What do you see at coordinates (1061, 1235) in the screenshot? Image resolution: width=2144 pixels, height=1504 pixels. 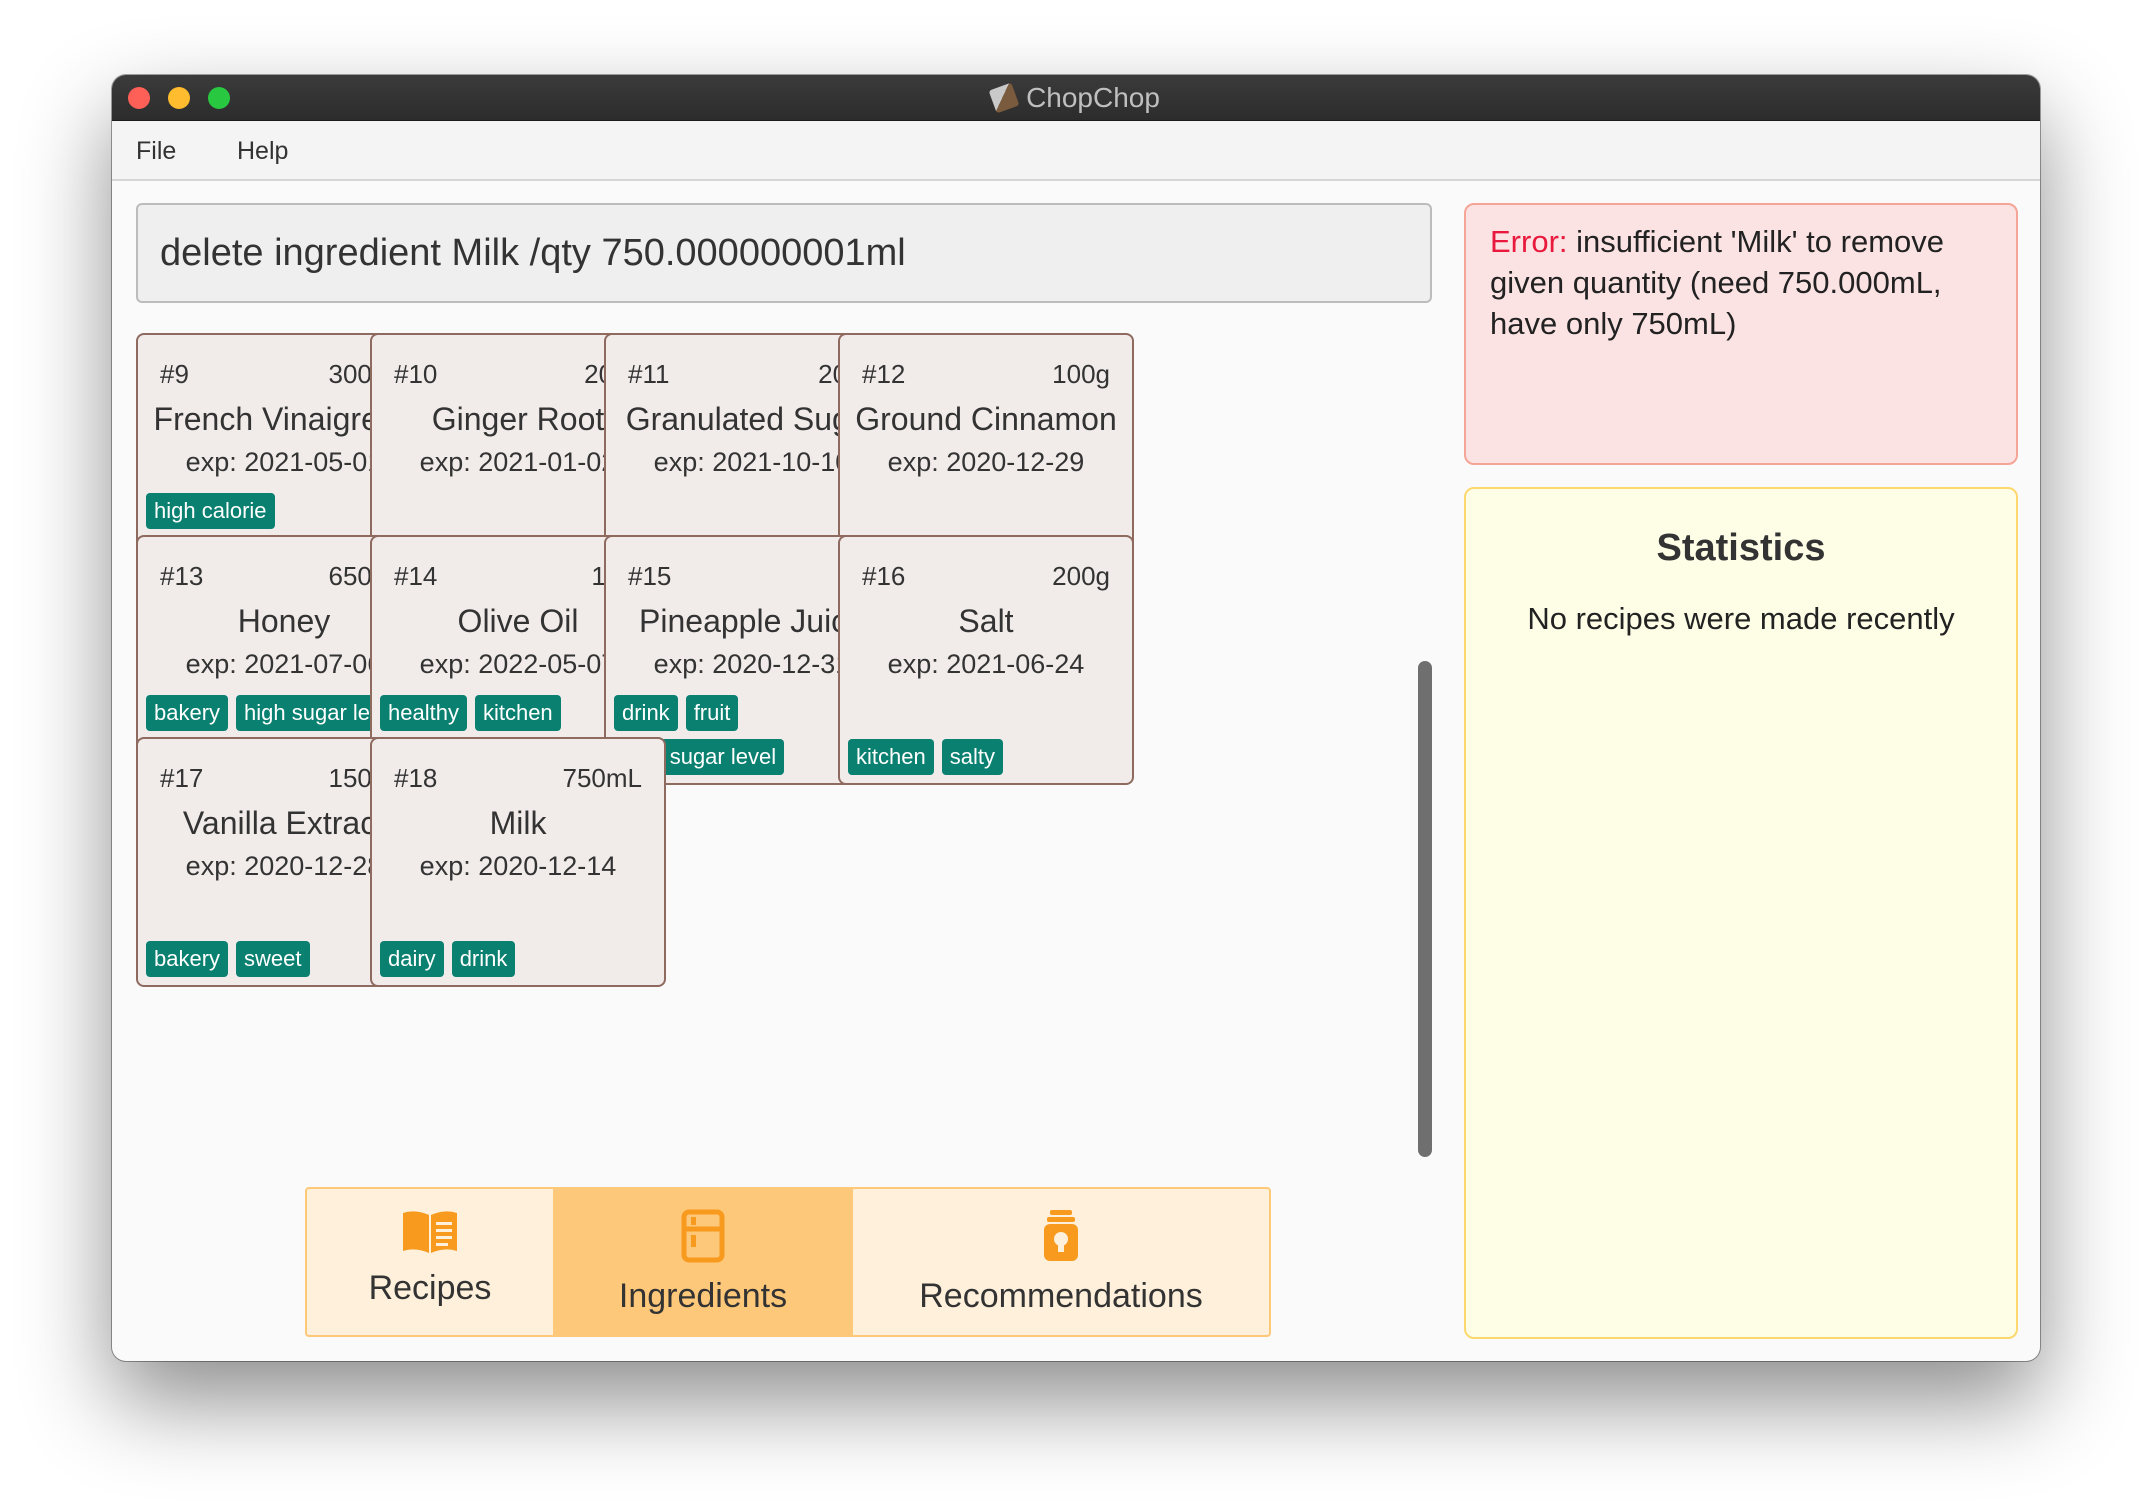 I see `lightbulb-jar-icon` at bounding box center [1061, 1235].